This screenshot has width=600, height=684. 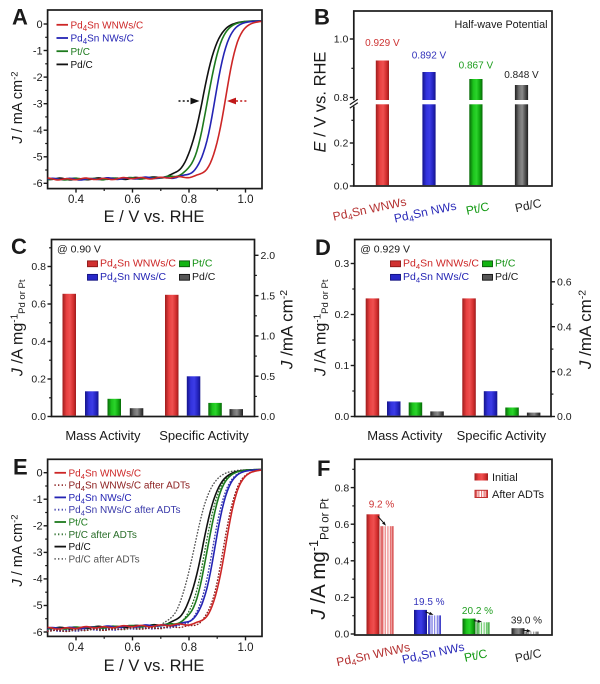 I want to click on svg-text: Initial, so click(x=505, y=478).